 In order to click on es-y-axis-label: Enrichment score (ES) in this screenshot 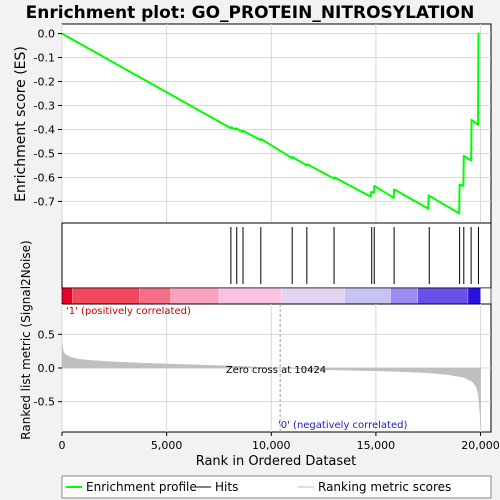, I will do `click(21, 124)`.